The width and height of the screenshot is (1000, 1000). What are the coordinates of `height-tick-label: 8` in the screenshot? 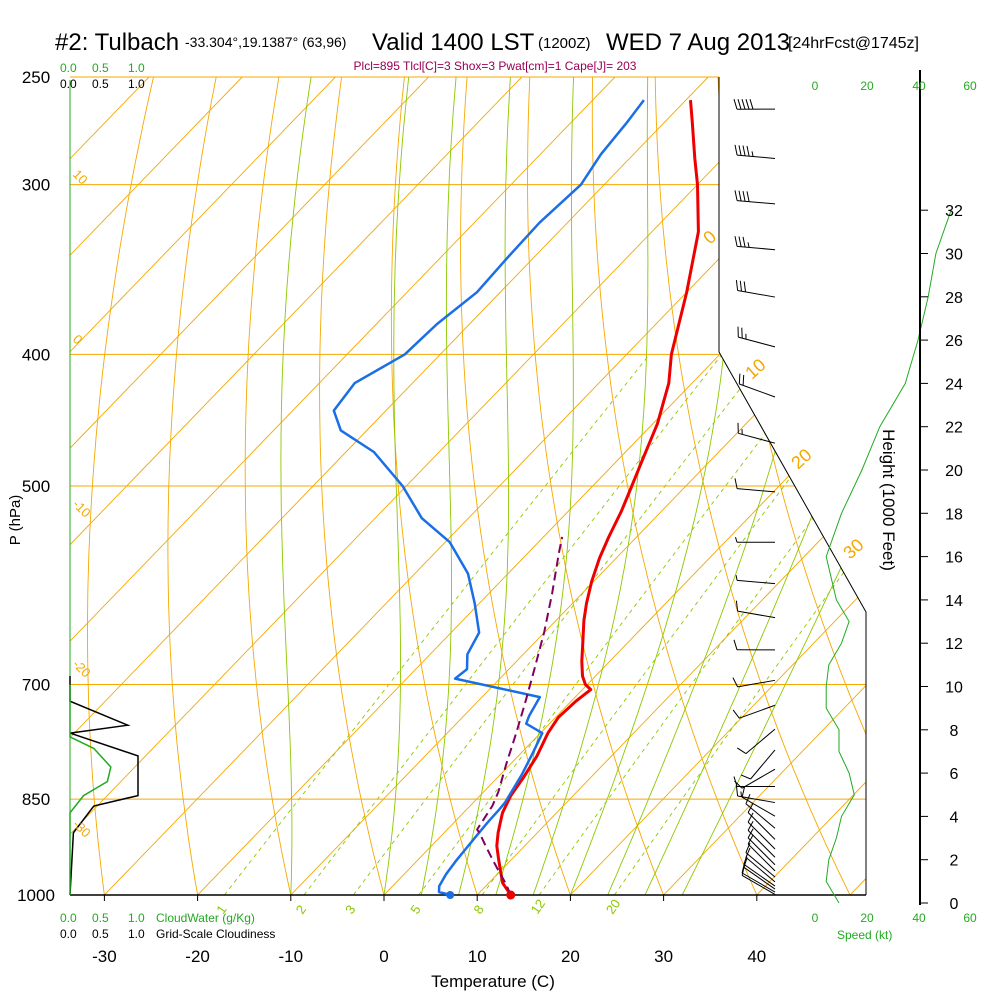 It's located at (954, 731).